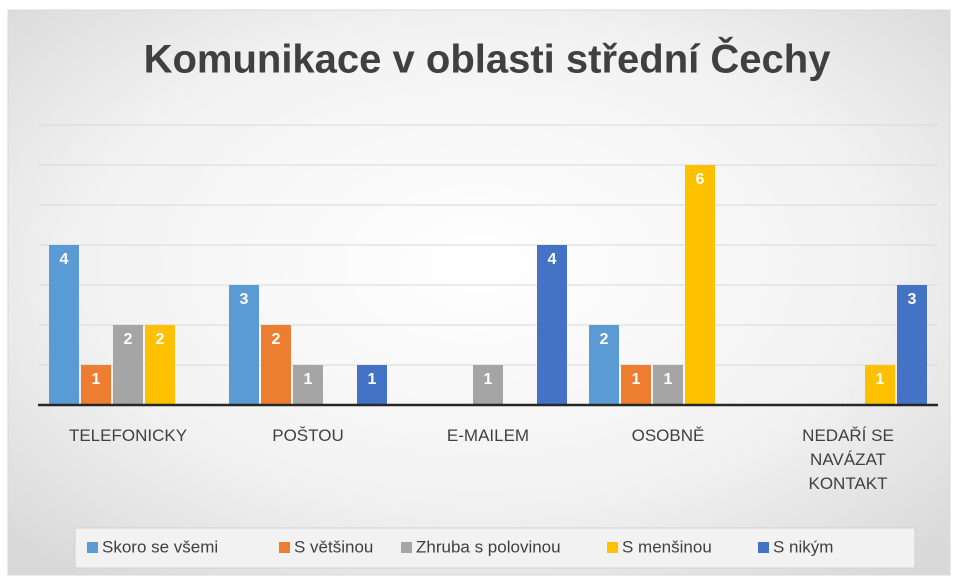  What do you see at coordinates (803, 546) in the screenshot?
I see `legend-label: S nikým` at bounding box center [803, 546].